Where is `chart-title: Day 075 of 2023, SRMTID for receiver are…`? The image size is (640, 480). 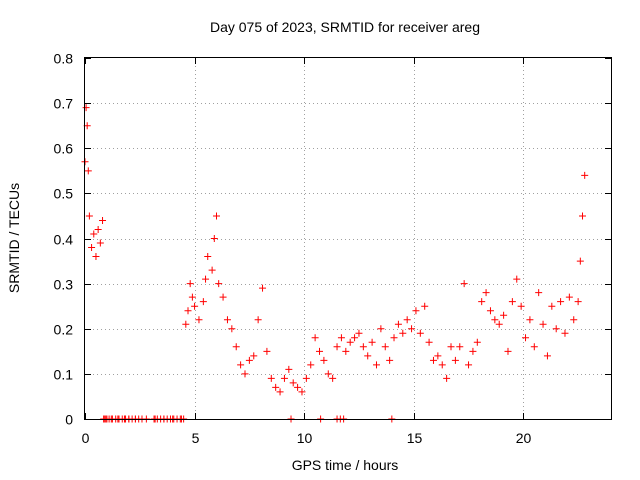
chart-title: Day 075 of 2023, SRMTID for receiver are… is located at coordinates (345, 27).